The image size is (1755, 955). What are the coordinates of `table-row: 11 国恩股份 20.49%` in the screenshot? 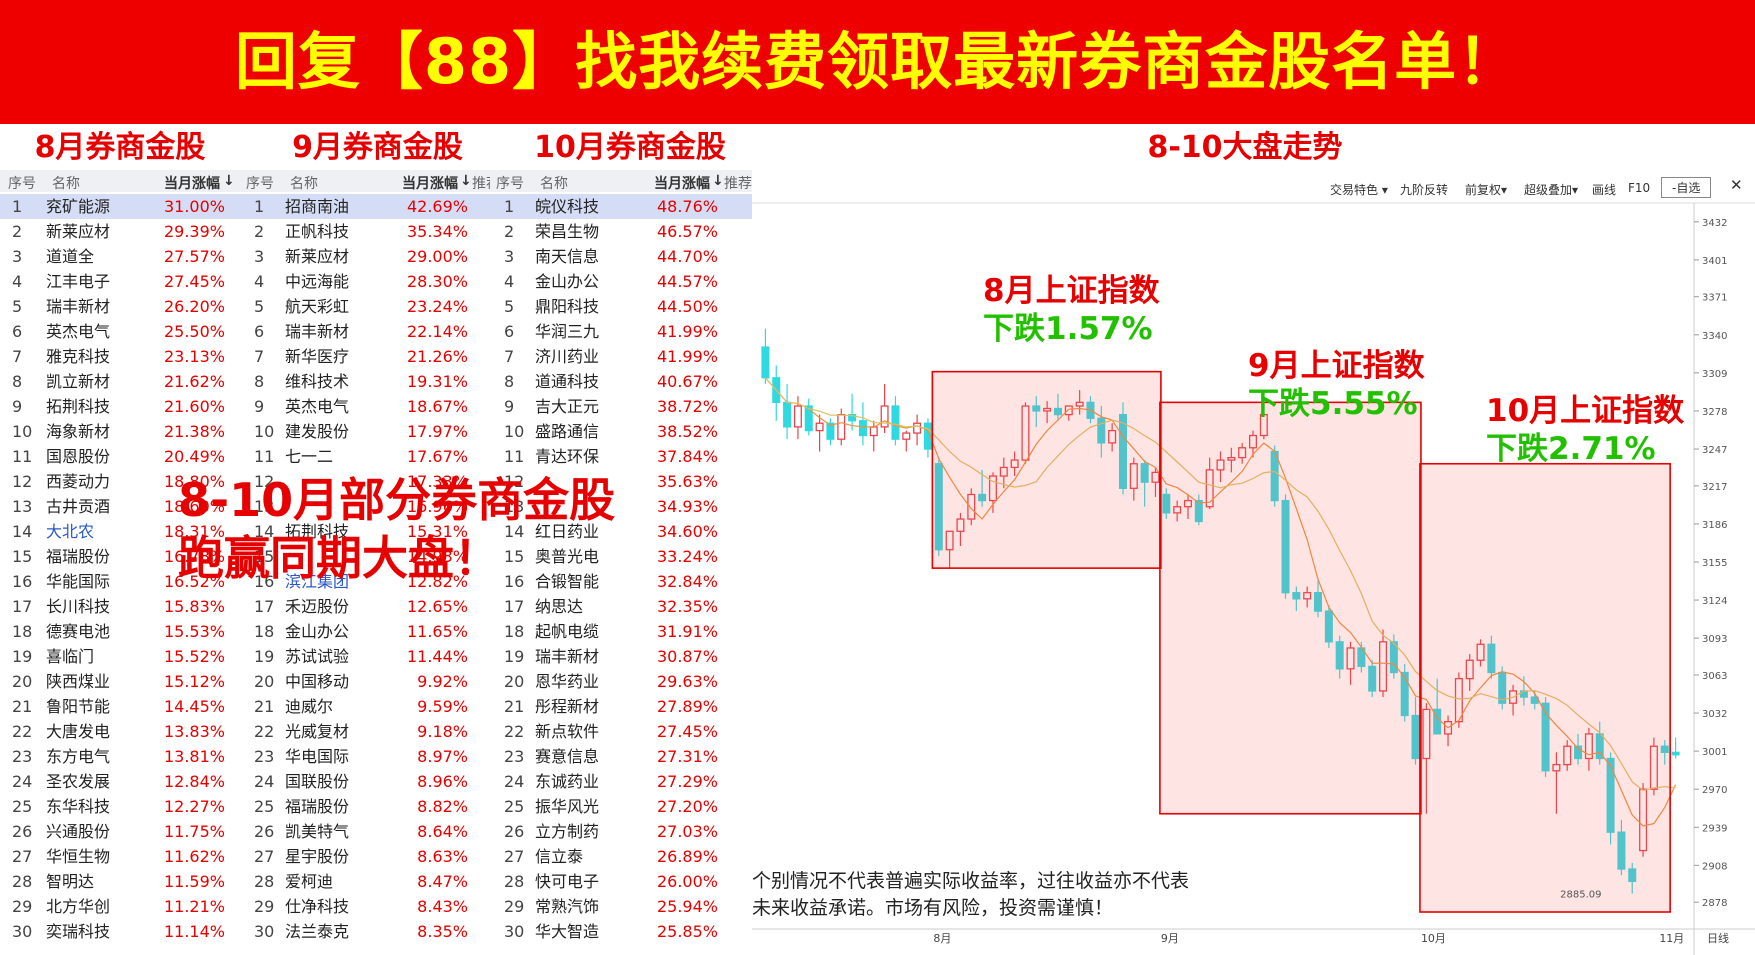 It's located at (120, 456).